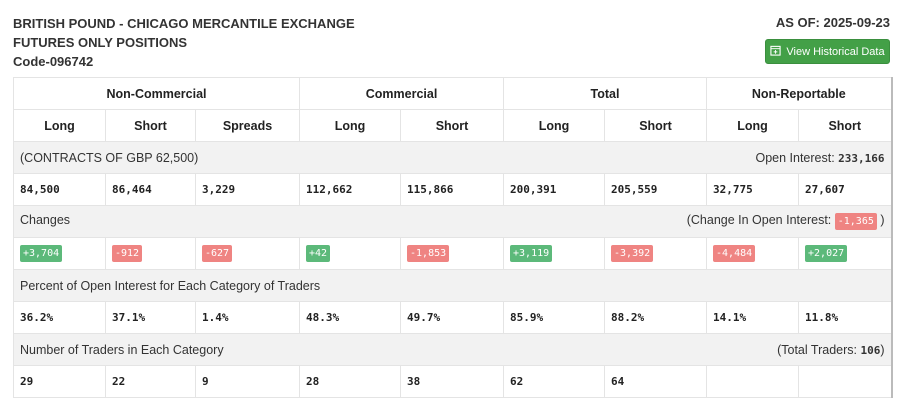 This screenshot has height=403, width=900. Describe the element at coordinates (350, 381) in the screenshot. I see `traders-cell: 28` at that location.